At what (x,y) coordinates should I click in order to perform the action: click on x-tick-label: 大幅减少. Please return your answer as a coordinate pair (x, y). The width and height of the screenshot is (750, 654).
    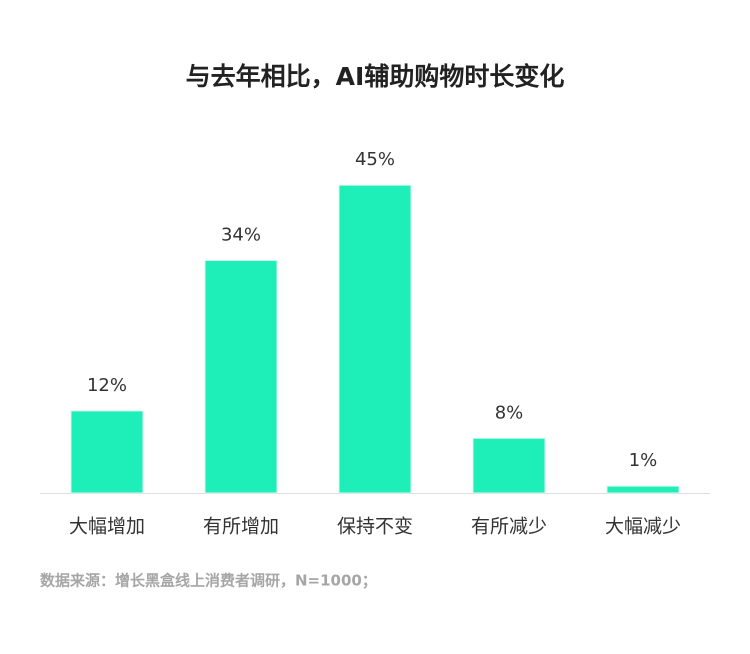
    Looking at the image, I should click on (643, 527).